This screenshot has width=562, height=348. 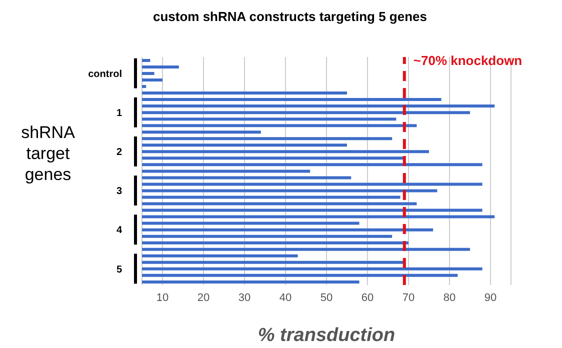 What do you see at coordinates (162, 298) in the screenshot?
I see `x-tick-label: 10` at bounding box center [162, 298].